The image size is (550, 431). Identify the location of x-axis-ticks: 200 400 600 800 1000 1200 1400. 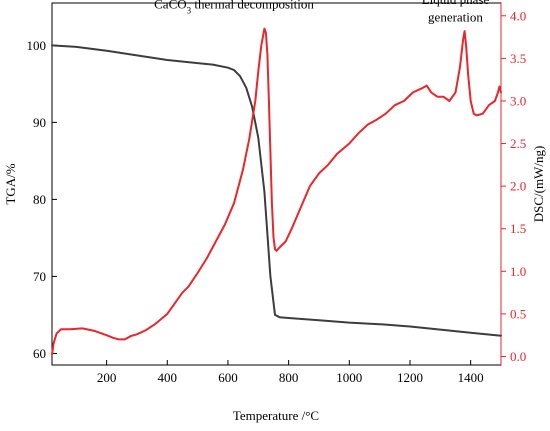
(290, 372).